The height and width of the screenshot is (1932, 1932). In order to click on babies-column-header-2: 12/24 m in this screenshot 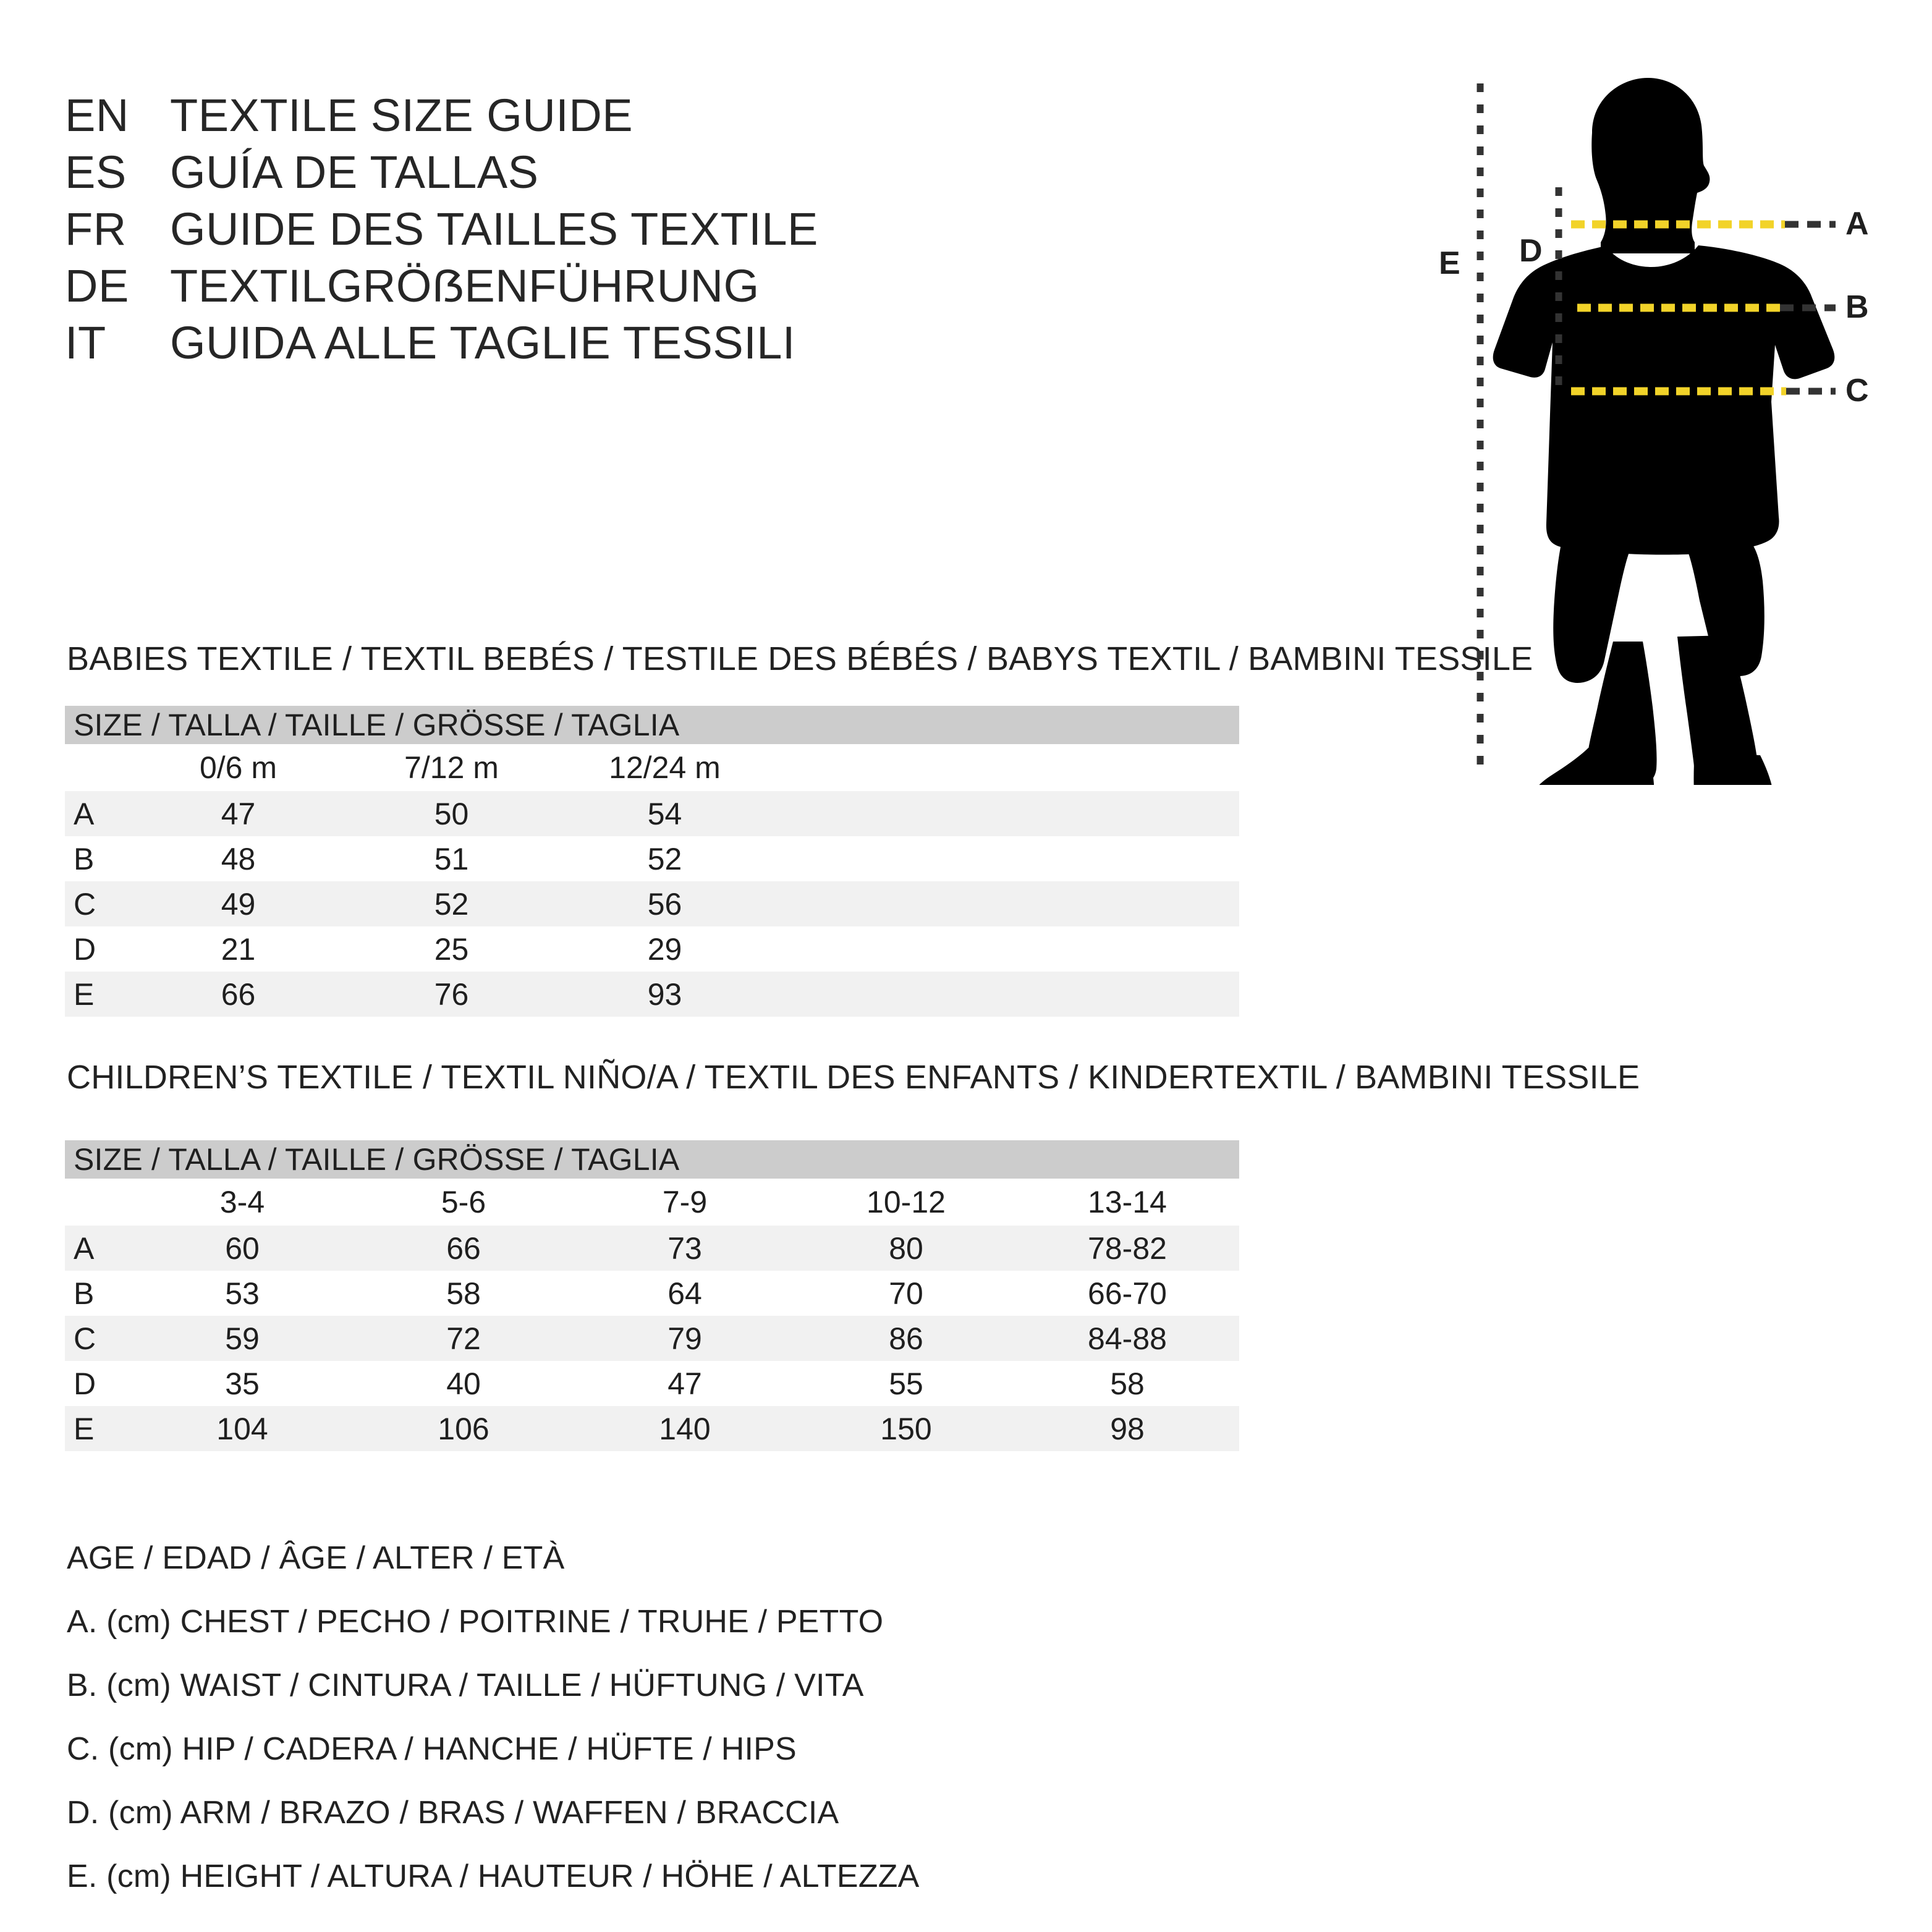, I will do `click(665, 767)`.